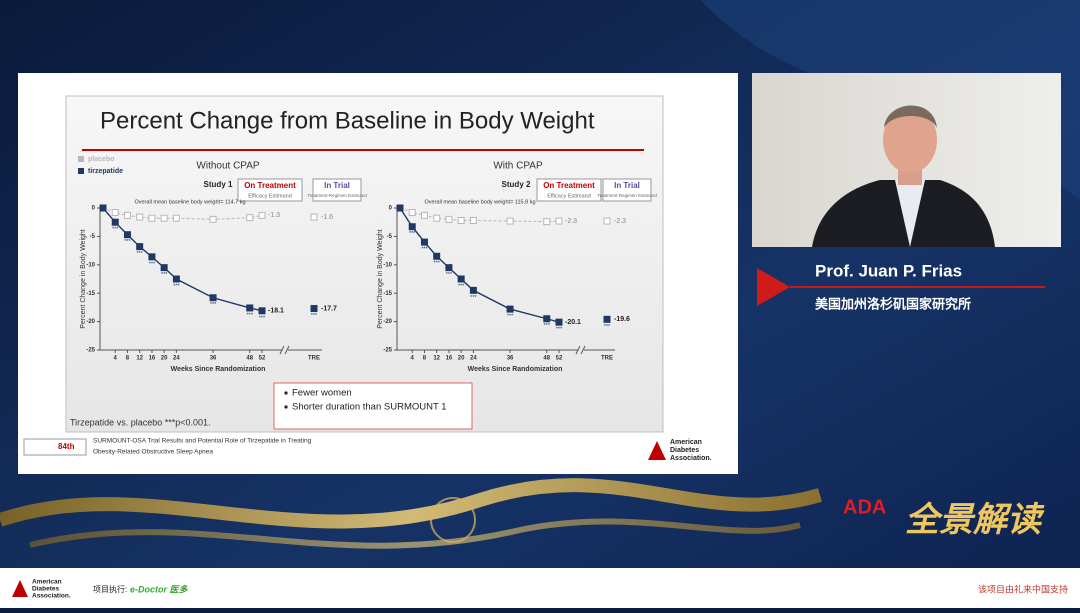  Describe the element at coordinates (93, 237) in the screenshot. I see `y-tick-label: -5` at that location.